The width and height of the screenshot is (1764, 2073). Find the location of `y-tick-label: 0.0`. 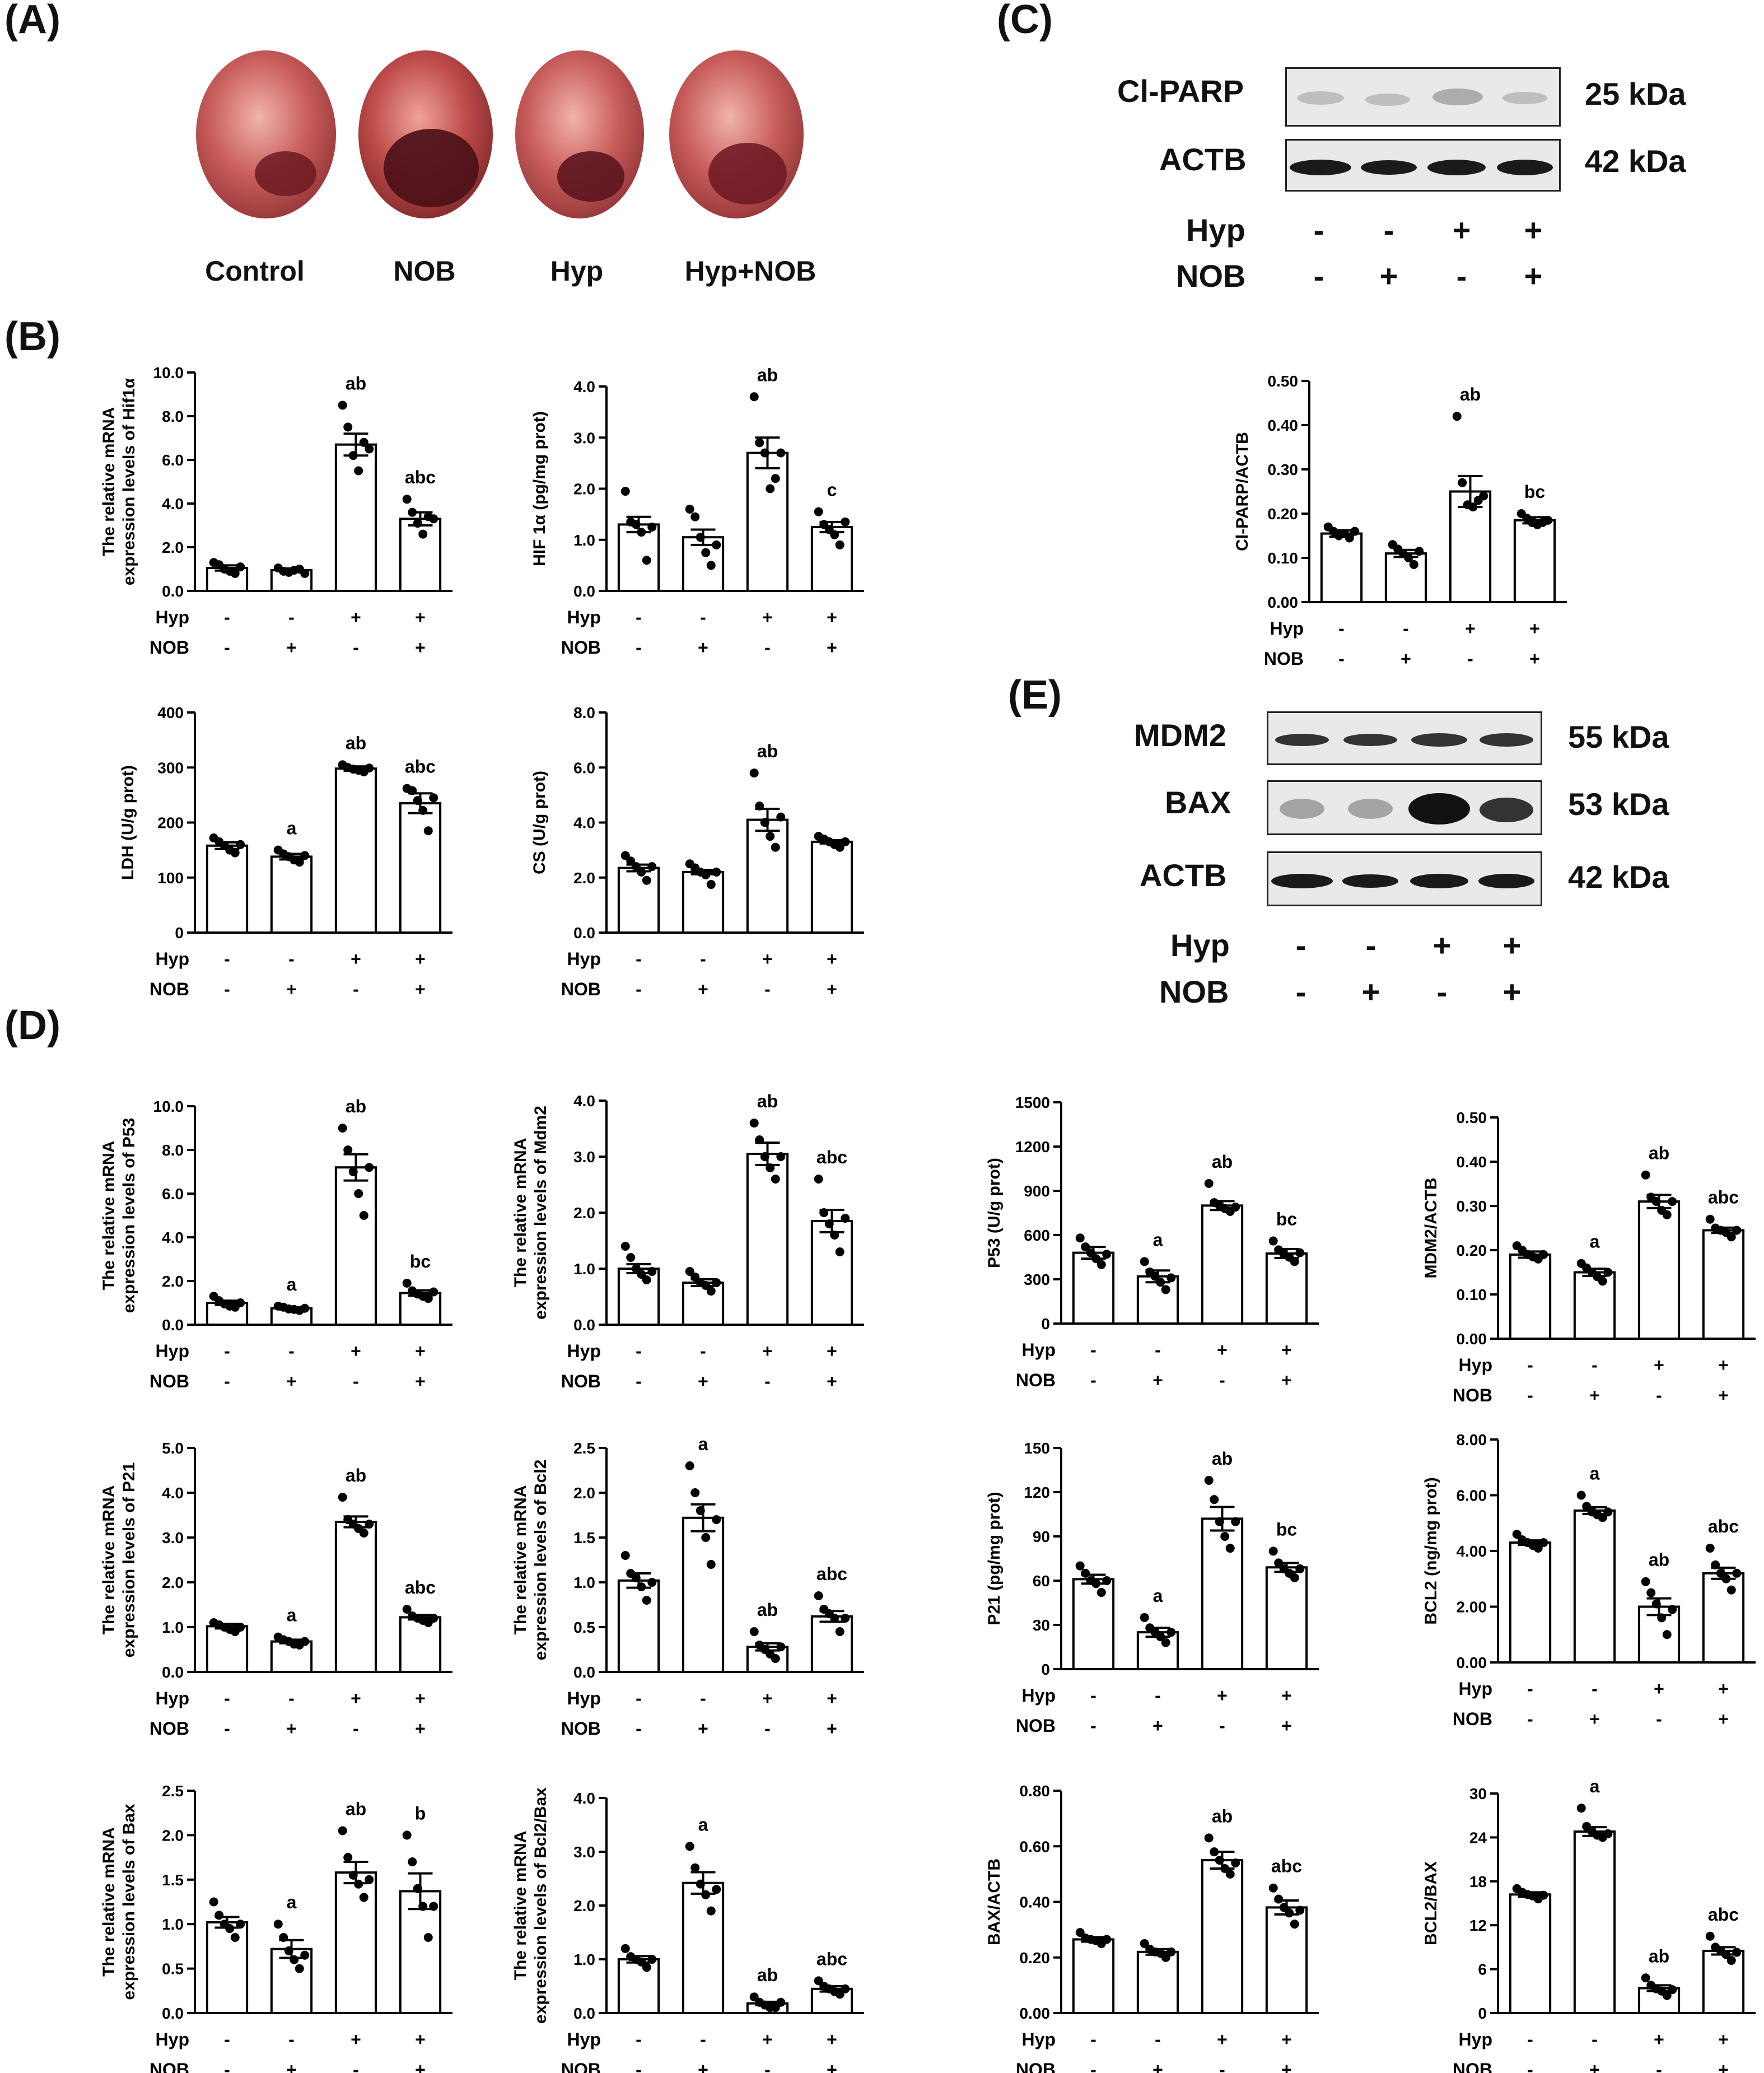

y-tick-label: 0.0 is located at coordinates (584, 1672).